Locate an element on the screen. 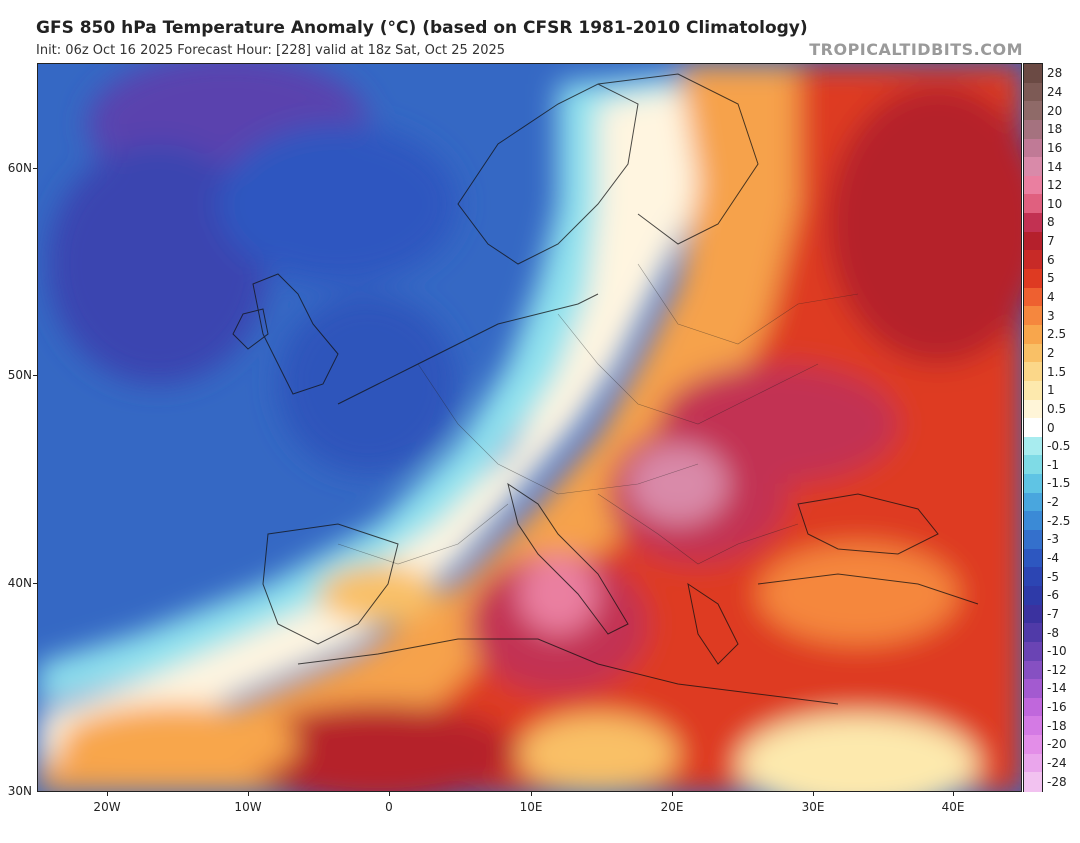 This screenshot has height=843, width=1080. colorbar is located at coordinates (1033, 427).